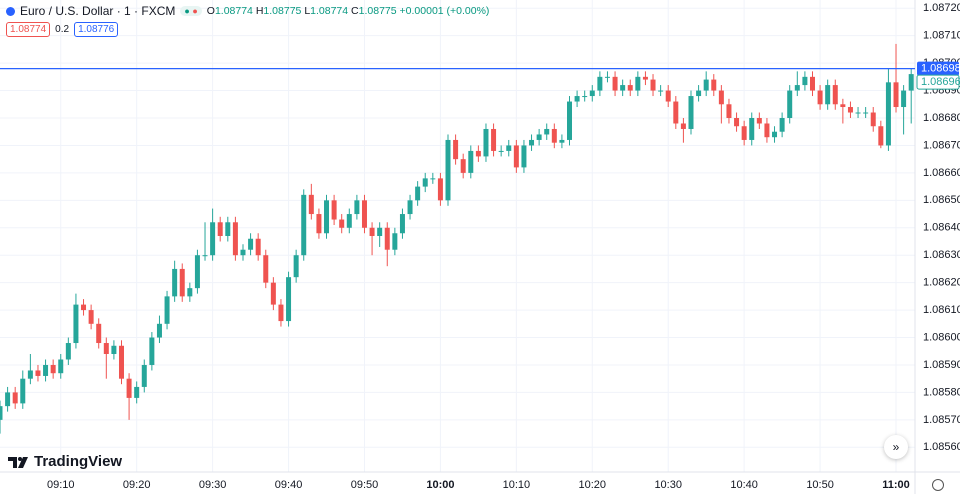 Image resolution: width=960 pixels, height=494 pixels. I want to click on symbol-title: Euro / U.S. Dollar · 1 · FXCM, so click(98, 11).